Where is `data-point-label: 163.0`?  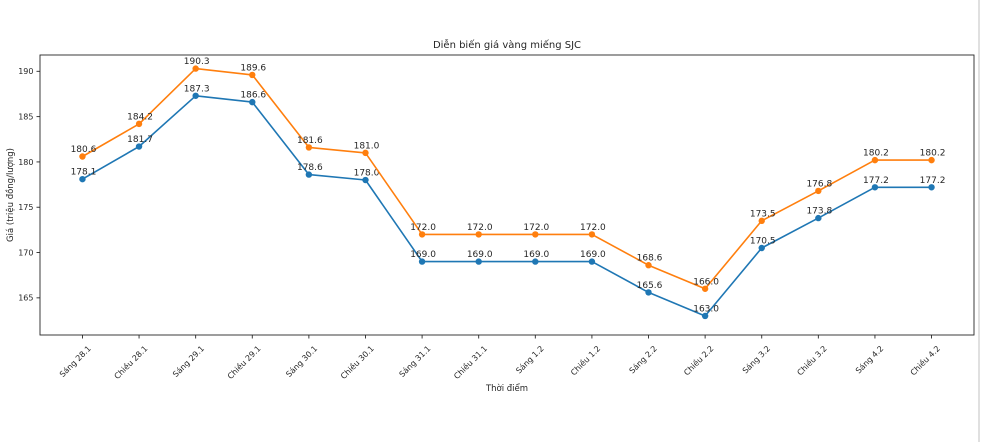 data-point-label: 163.0 is located at coordinates (706, 309).